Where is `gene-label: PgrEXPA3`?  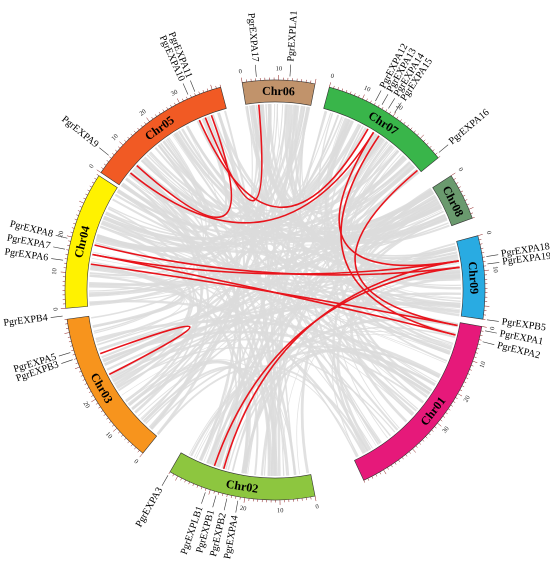
gene-label: PgrEXPA3 is located at coordinates (150, 508).